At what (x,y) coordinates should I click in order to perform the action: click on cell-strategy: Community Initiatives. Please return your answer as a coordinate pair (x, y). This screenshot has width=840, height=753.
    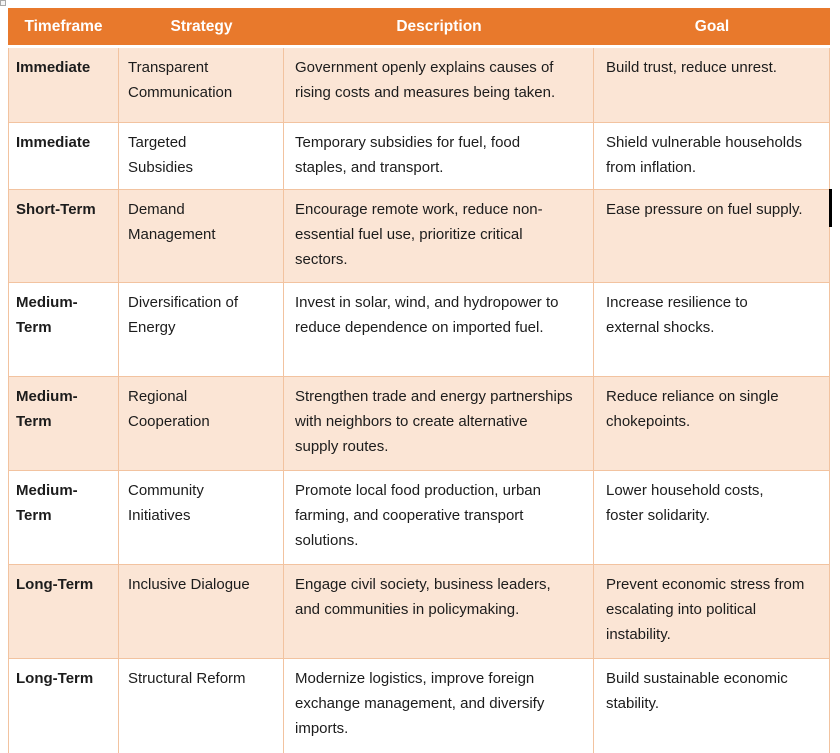
    Looking at the image, I should click on (201, 518).